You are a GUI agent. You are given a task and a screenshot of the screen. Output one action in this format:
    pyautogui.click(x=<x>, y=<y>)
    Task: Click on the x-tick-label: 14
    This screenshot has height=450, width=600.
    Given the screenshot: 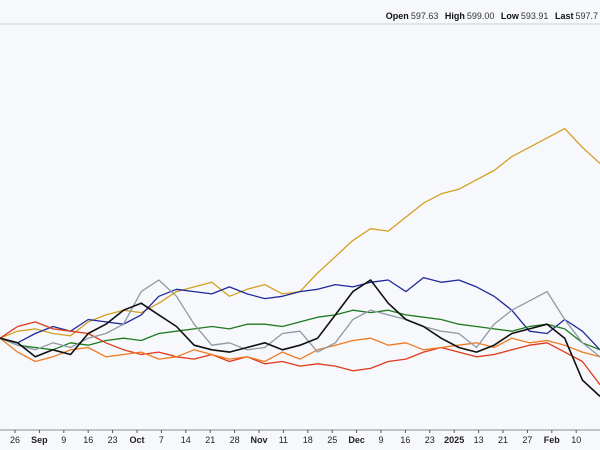 What is the action you would take?
    pyautogui.click(x=186, y=440)
    